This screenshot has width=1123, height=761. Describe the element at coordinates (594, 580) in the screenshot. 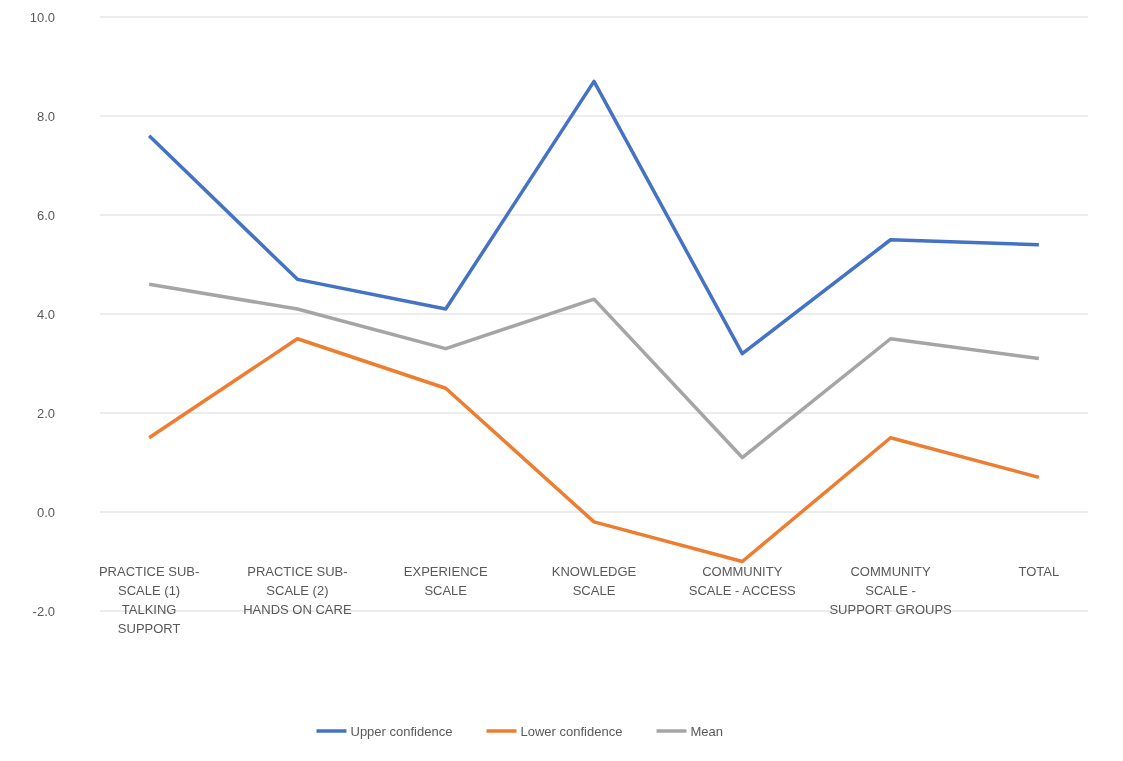

I see `x-tick-label: KNOWLEDGE SCALE` at that location.